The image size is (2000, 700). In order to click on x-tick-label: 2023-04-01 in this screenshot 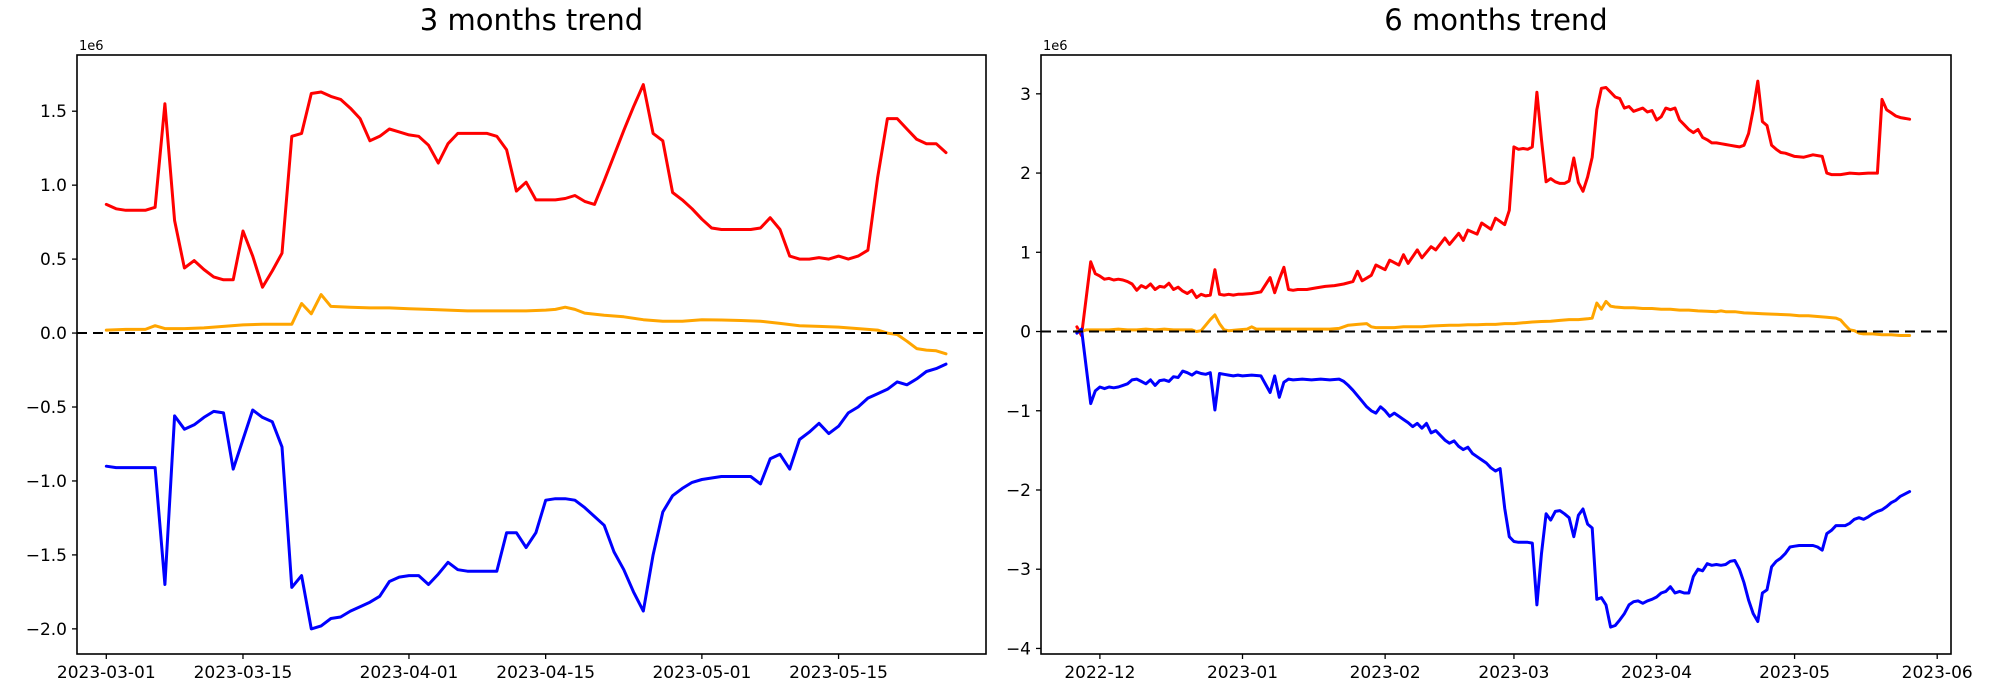, I will do `click(409, 673)`.